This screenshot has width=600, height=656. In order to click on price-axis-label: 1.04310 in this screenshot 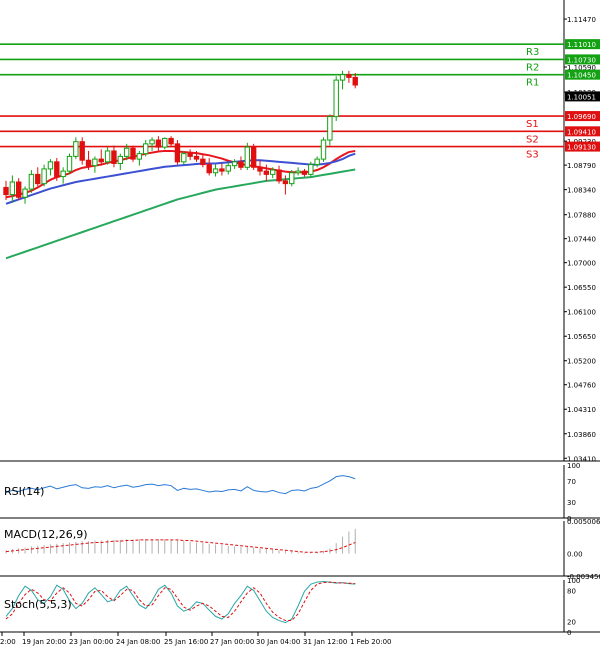, I will do `click(581, 410)`.